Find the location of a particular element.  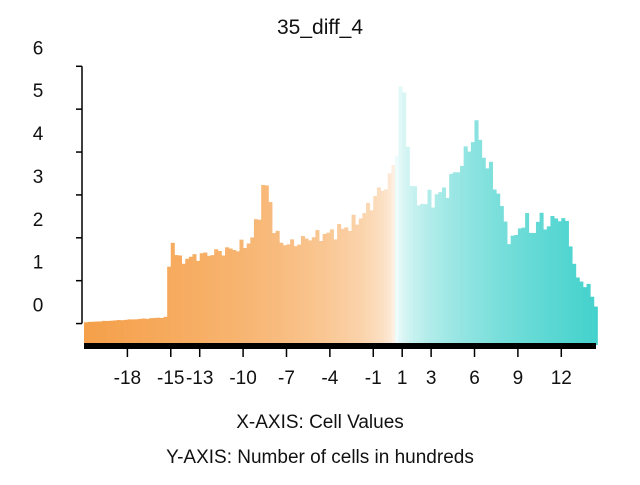

x-tick-label-1: -15 is located at coordinates (170, 378).